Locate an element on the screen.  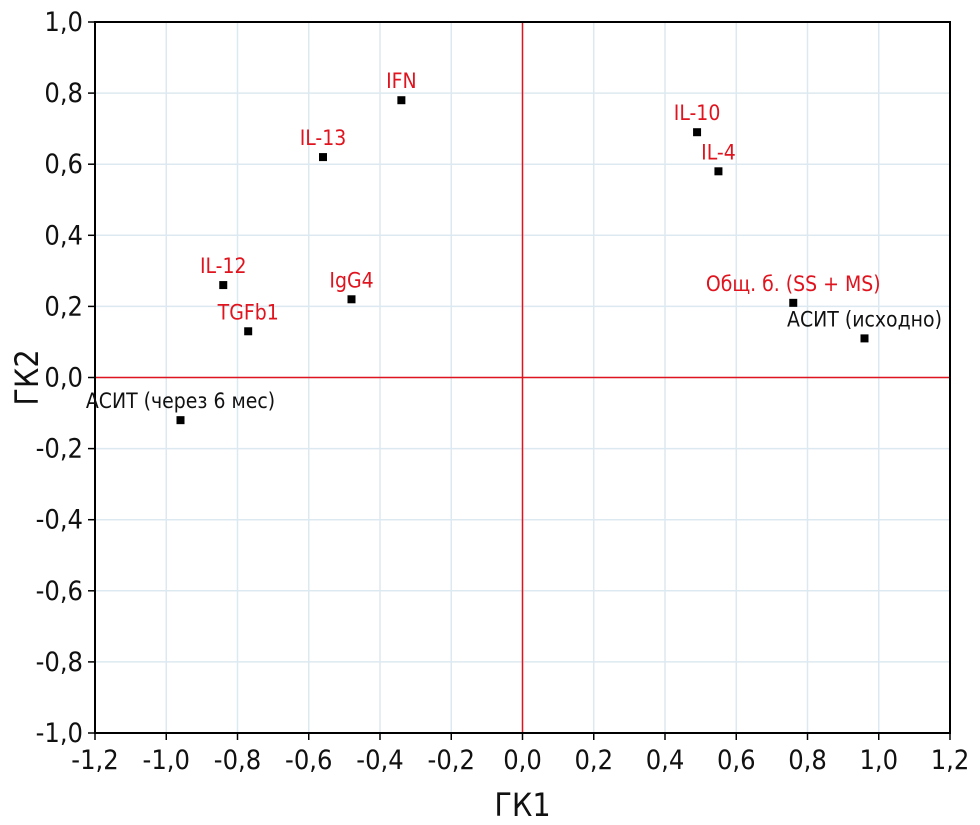
point-label: АСИТ (через 6 мес) is located at coordinates (180, 401).